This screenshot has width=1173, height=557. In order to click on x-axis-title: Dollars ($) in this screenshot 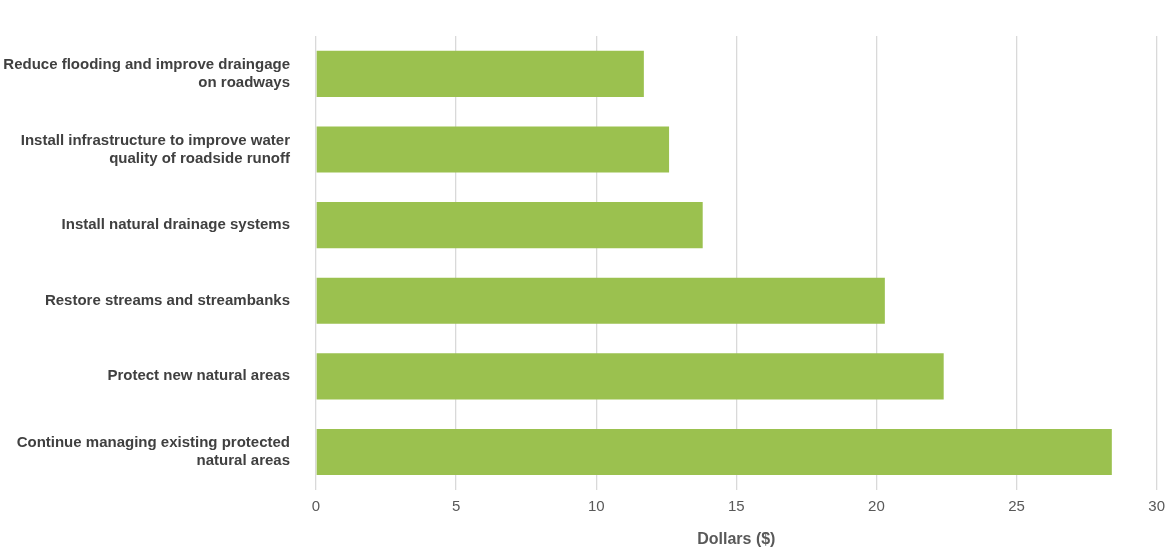, I will do `click(736, 538)`.